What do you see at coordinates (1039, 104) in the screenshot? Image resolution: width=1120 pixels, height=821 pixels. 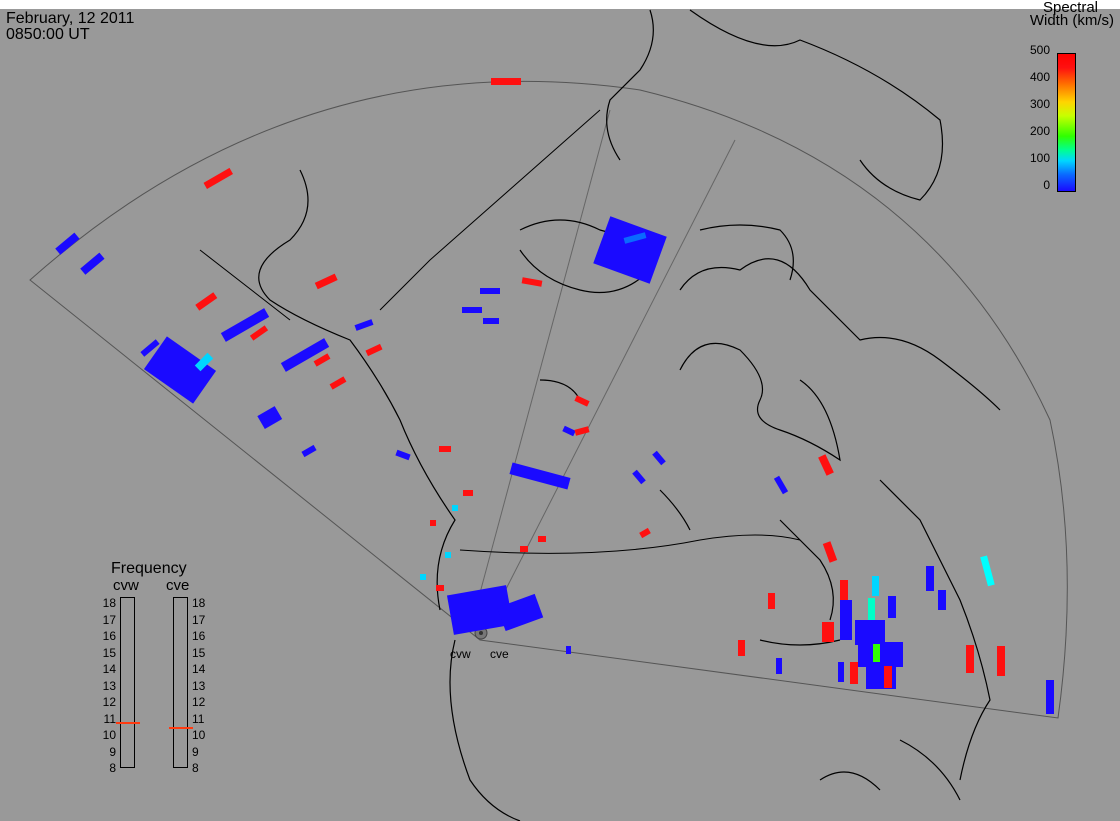 I see `colorbar-tick: 300` at bounding box center [1039, 104].